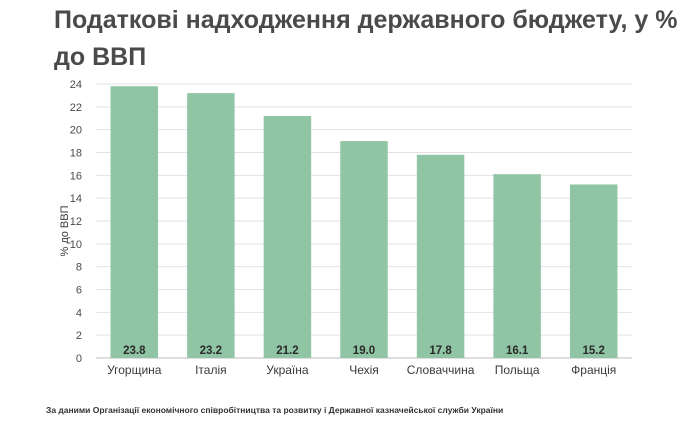 The height and width of the screenshot is (430, 700). Describe the element at coordinates (593, 370) in the screenshot. I see `x-category-label: Франція` at that location.